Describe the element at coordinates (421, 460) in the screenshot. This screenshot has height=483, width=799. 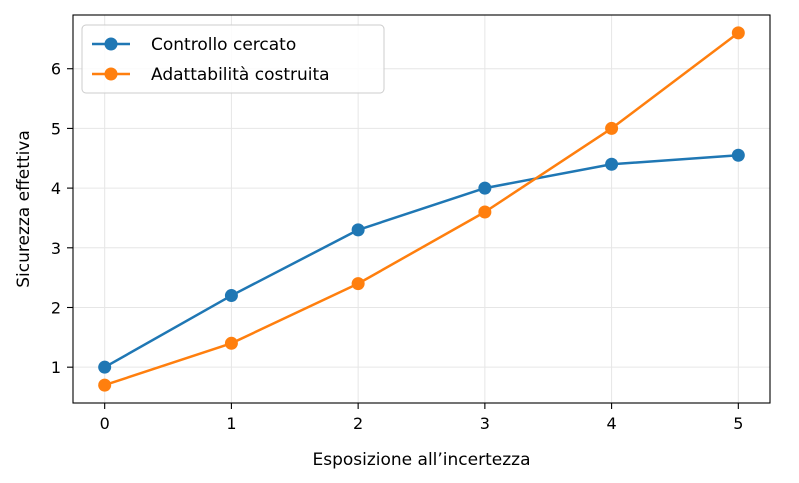
I see `x-axis-label: Esposizione all’incertezza` at that location.